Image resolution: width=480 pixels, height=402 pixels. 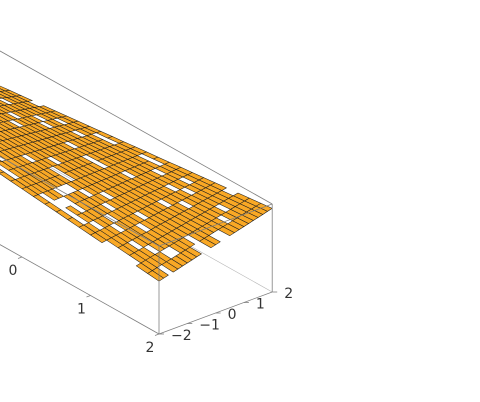 I want to click on x-tick-label: 1, so click(x=81, y=310).